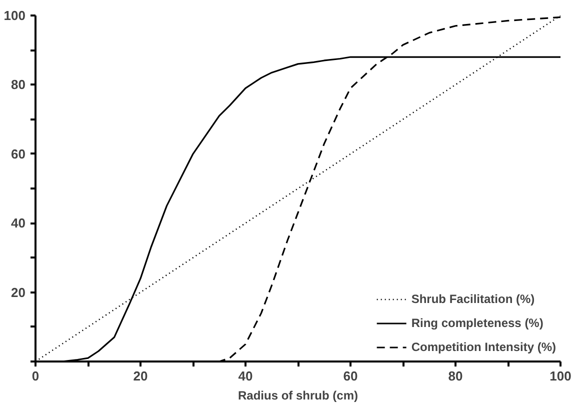 This screenshot has height=405, width=575. What do you see at coordinates (140, 376) in the screenshot?
I see `x-tick-label: 20` at bounding box center [140, 376].